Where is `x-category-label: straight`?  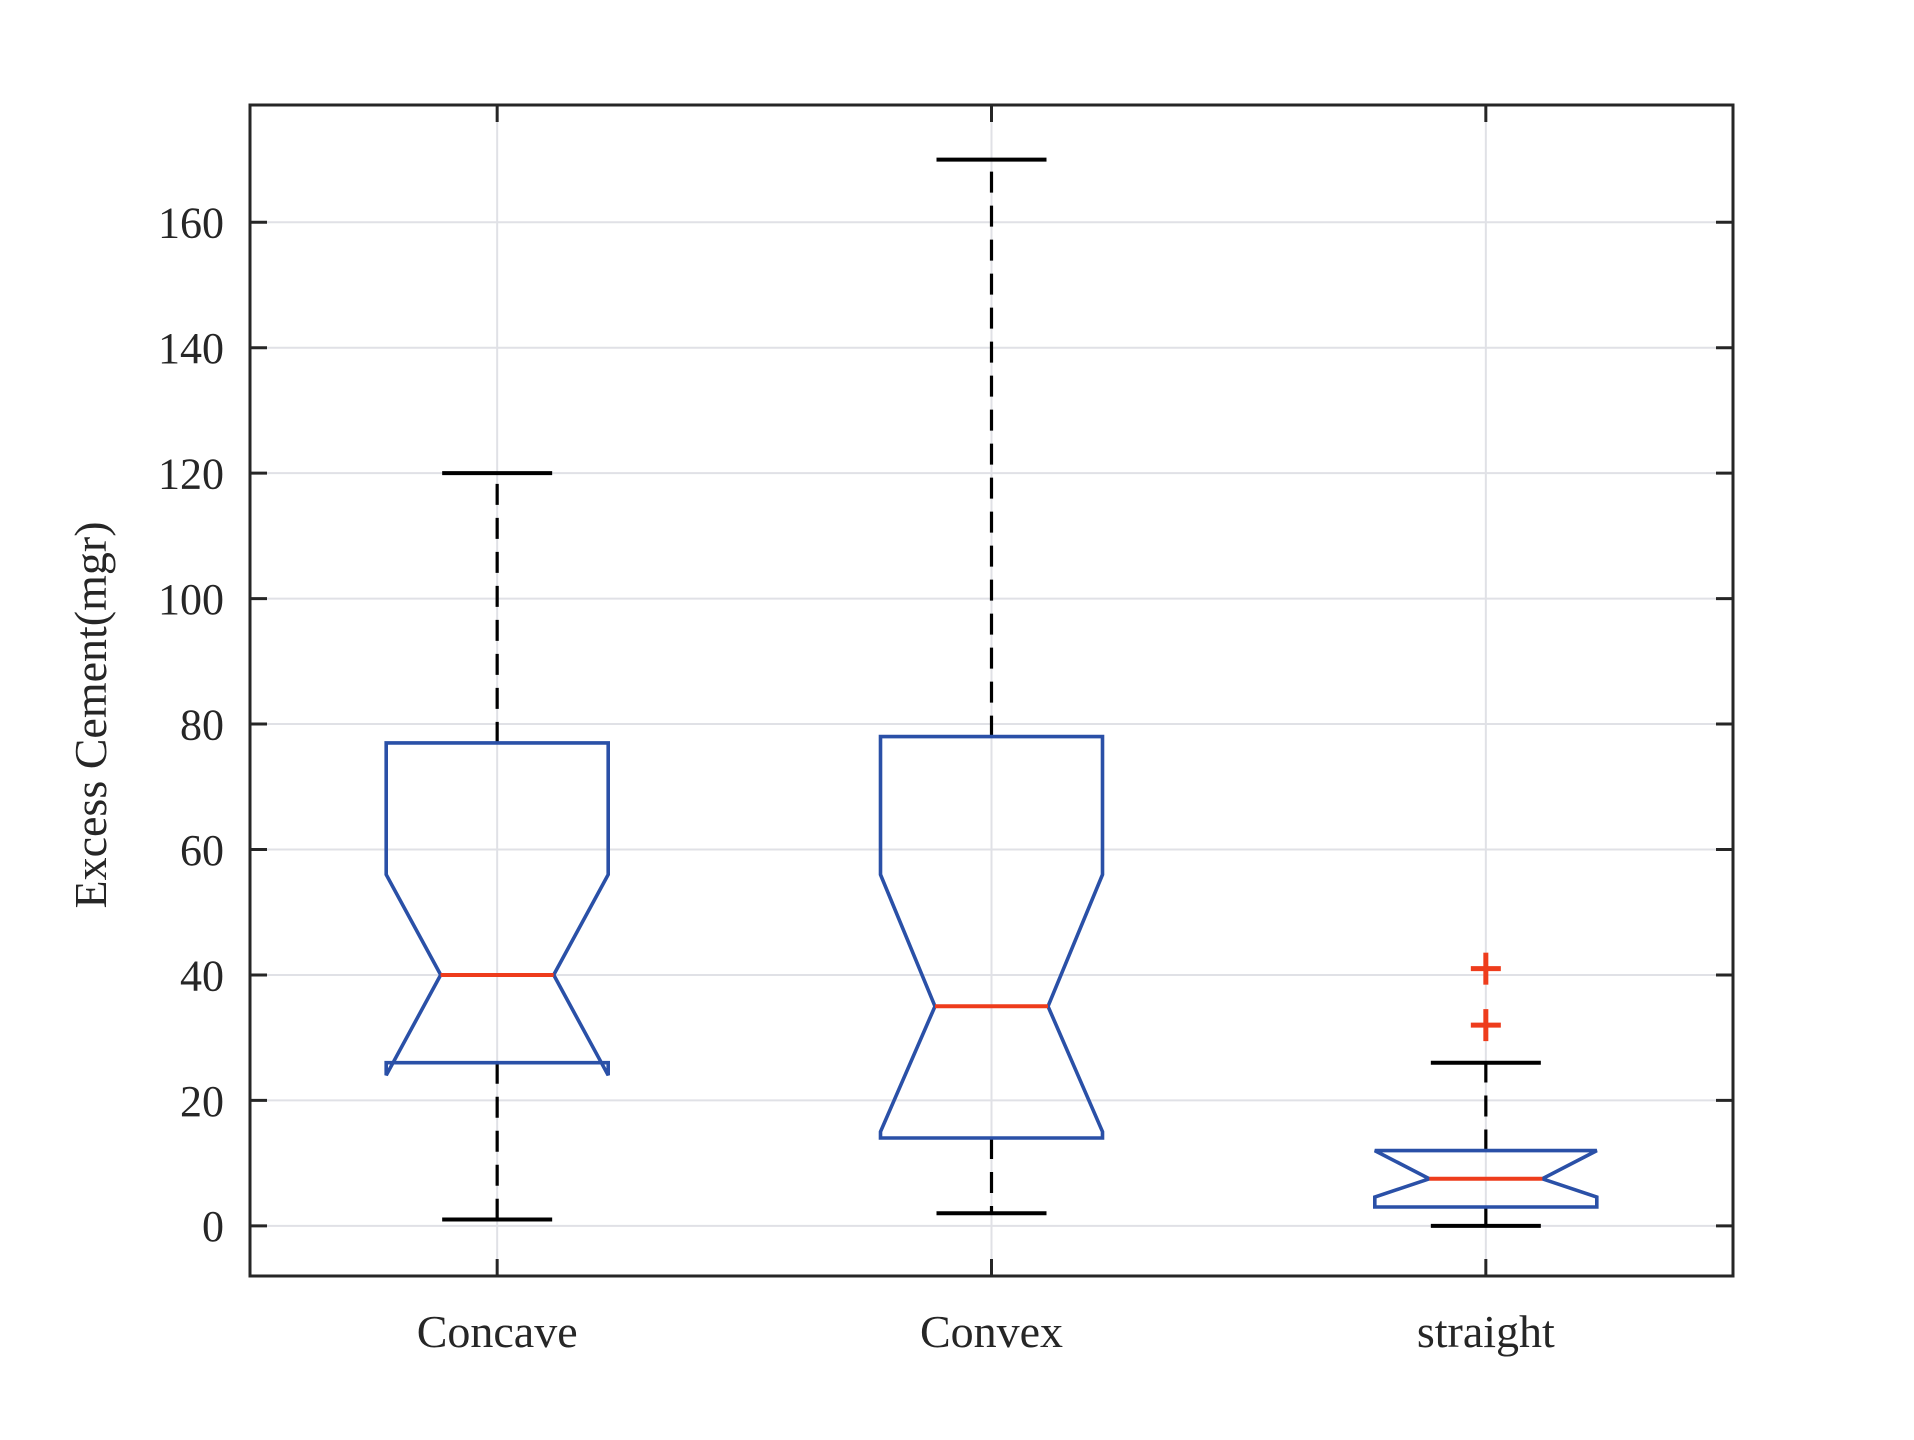 x-category-label: straight is located at coordinates (1486, 1331).